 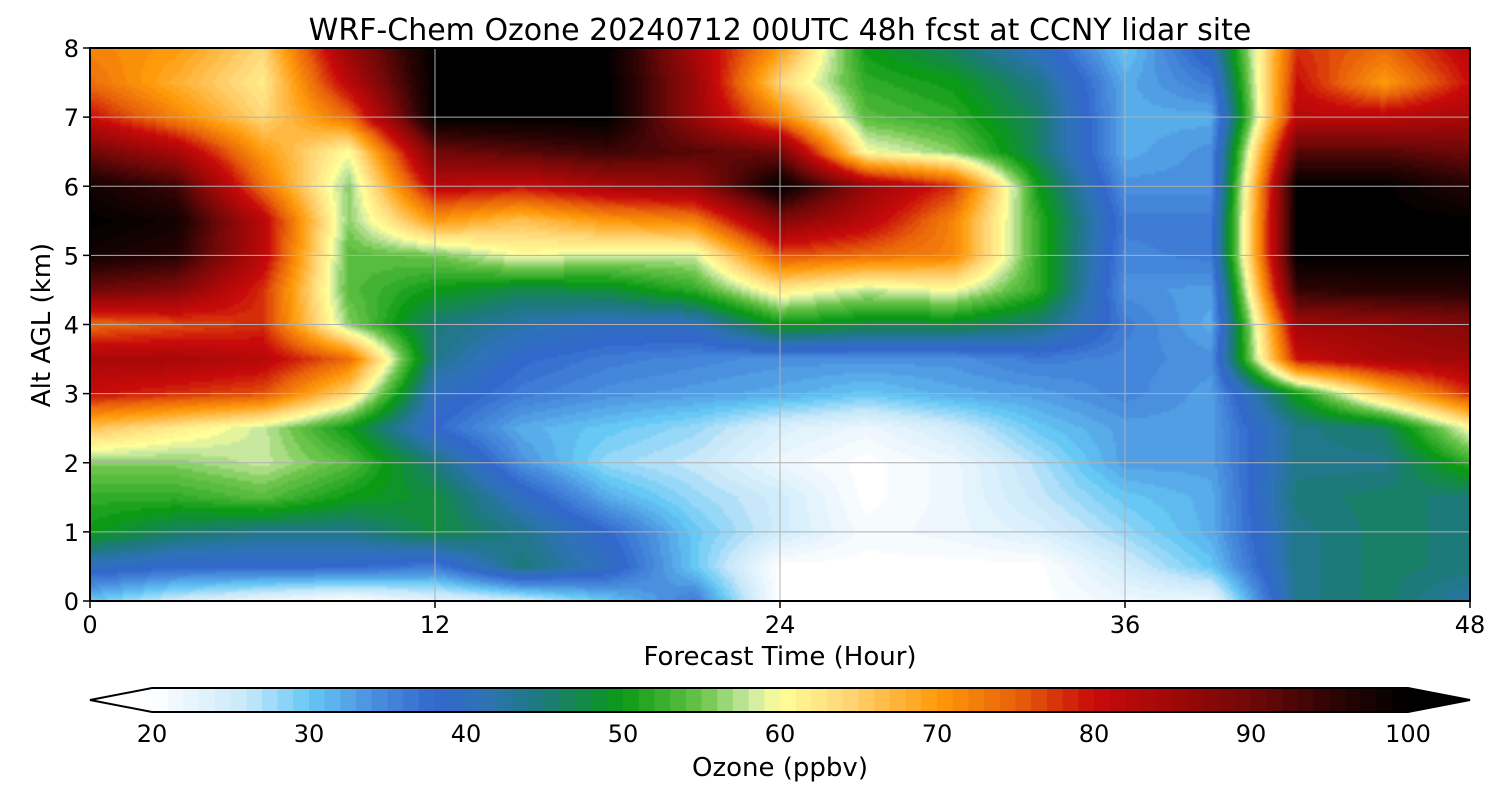 I want to click on y-tick-label: 8, so click(x=71, y=49).